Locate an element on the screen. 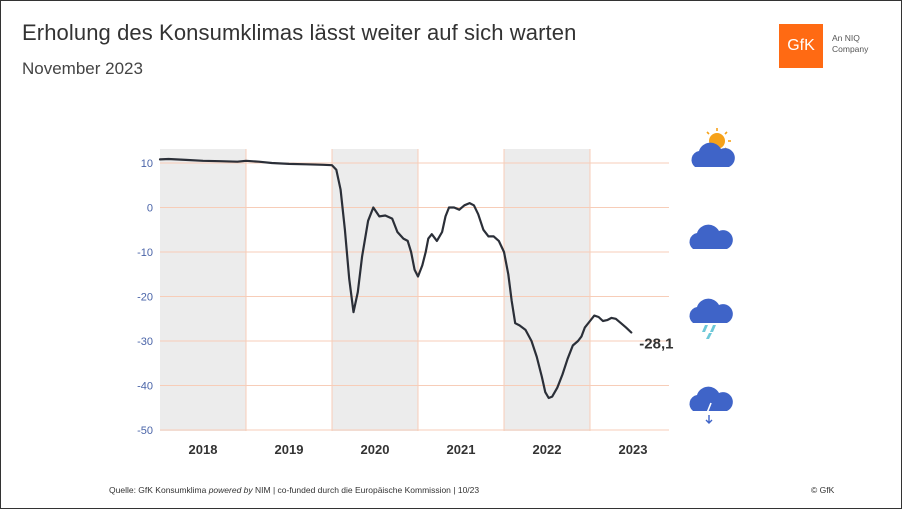 The height and width of the screenshot is (509, 902). source-italic: powered by is located at coordinates (230, 490).